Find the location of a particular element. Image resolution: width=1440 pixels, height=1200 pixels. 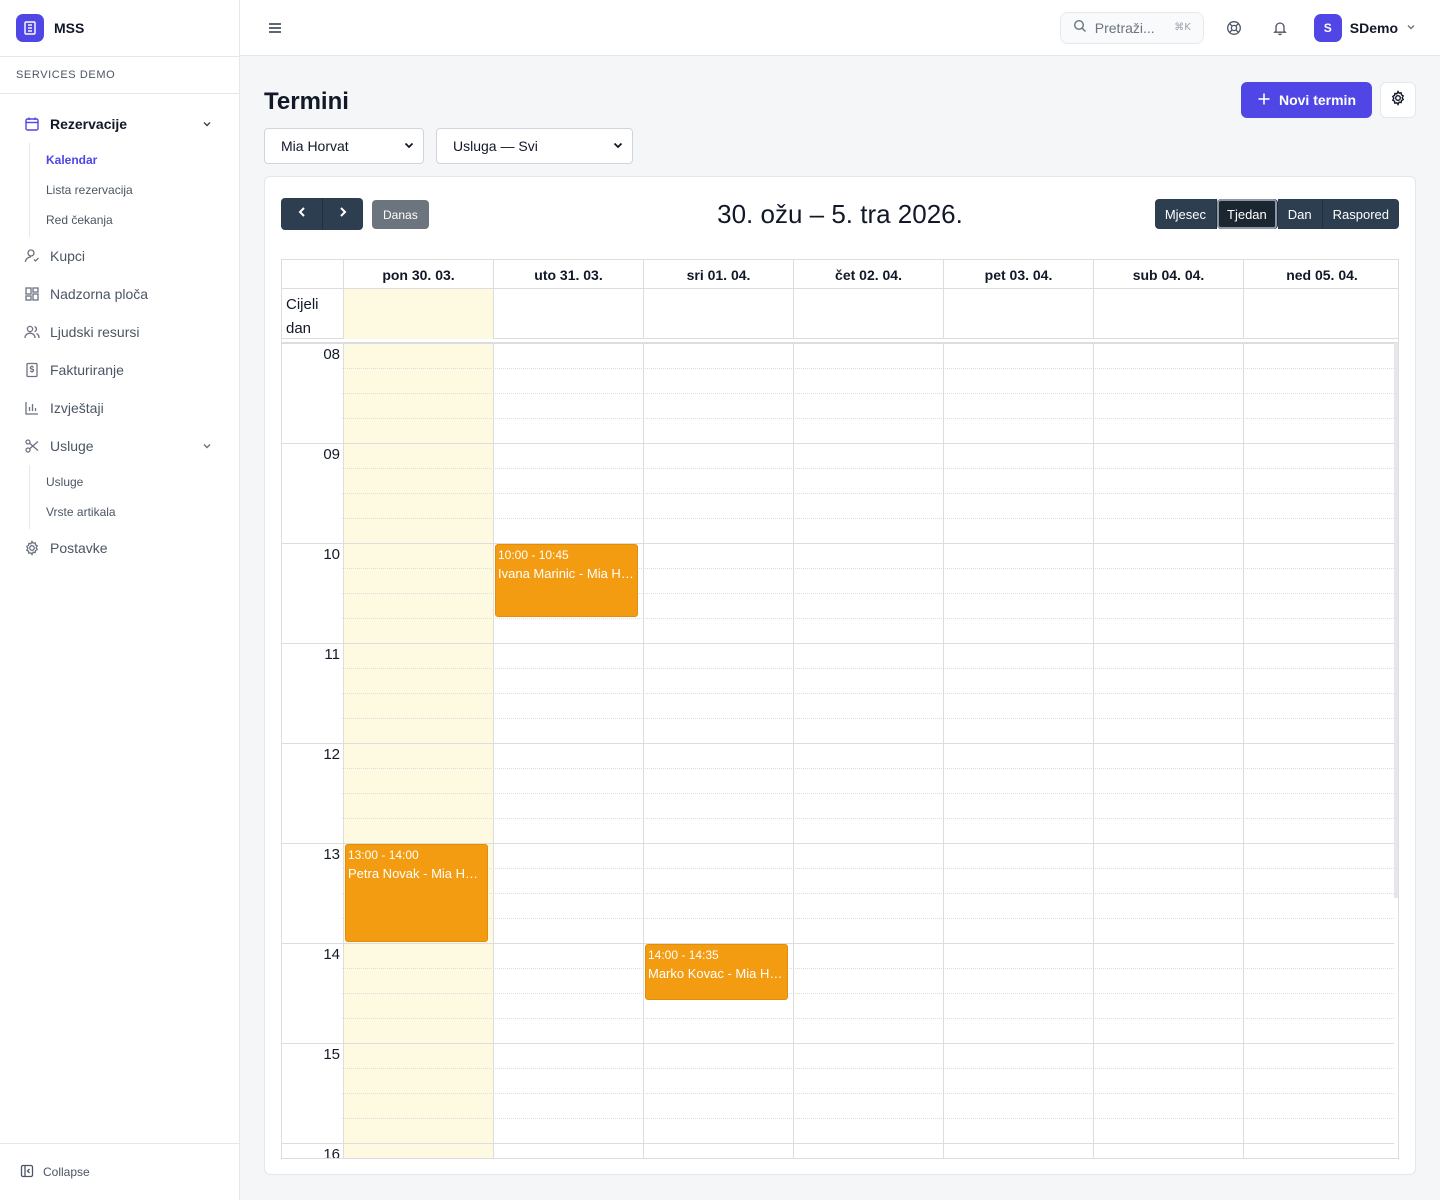

new-appointment-button: Novi termin is located at coordinates (1306, 100).